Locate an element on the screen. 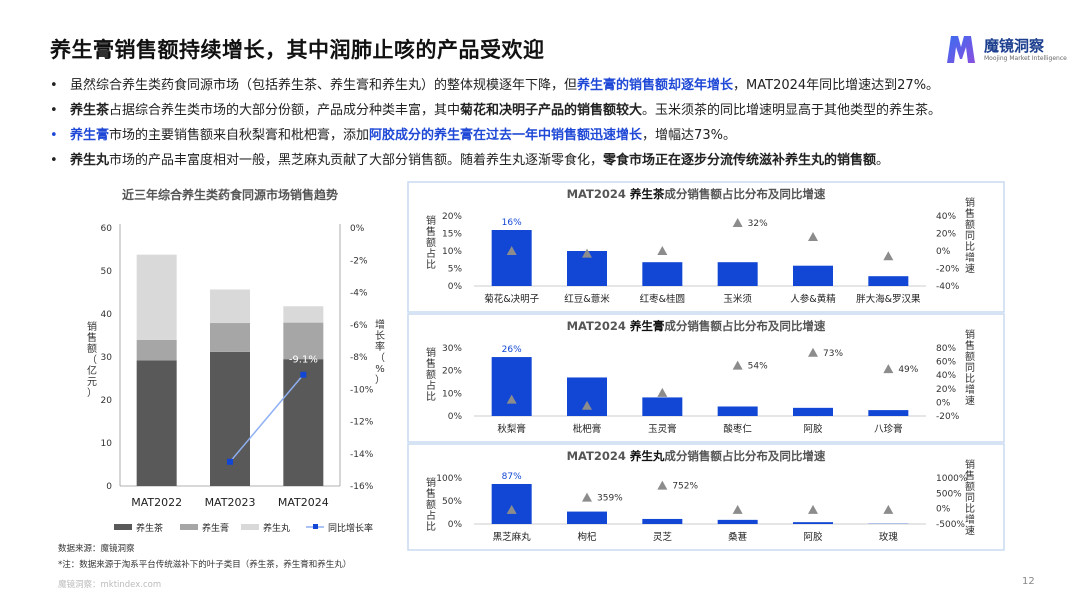  y-tick-label: 0% is located at coordinates (455, 287).